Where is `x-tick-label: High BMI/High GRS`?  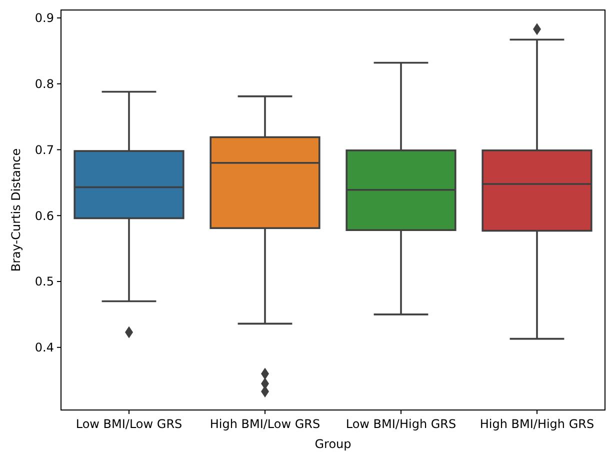
x-tick-label: High BMI/High GRS is located at coordinates (537, 424).